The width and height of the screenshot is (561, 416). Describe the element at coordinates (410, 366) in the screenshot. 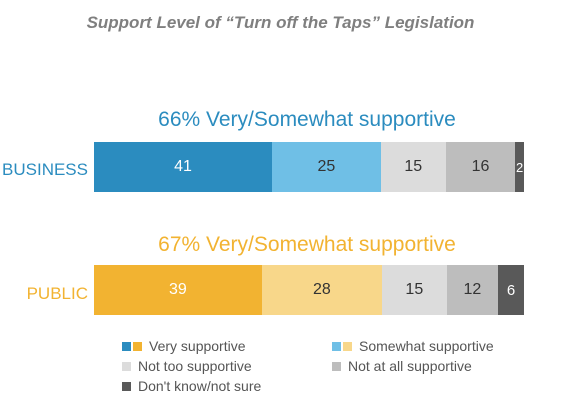

I see `legend-label: Not at all supportive` at that location.